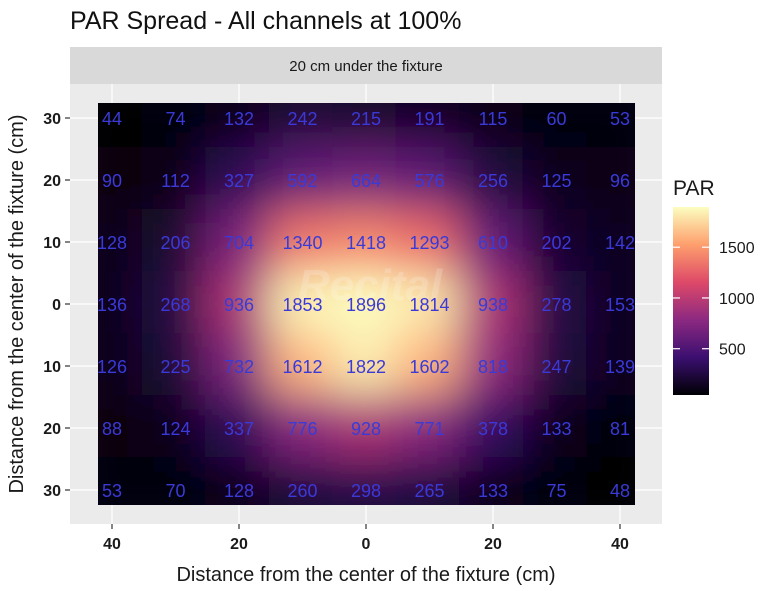 The width and height of the screenshot is (768, 591). Describe the element at coordinates (737, 299) in the screenshot. I see `legend-tick-label: 1000` at that location.